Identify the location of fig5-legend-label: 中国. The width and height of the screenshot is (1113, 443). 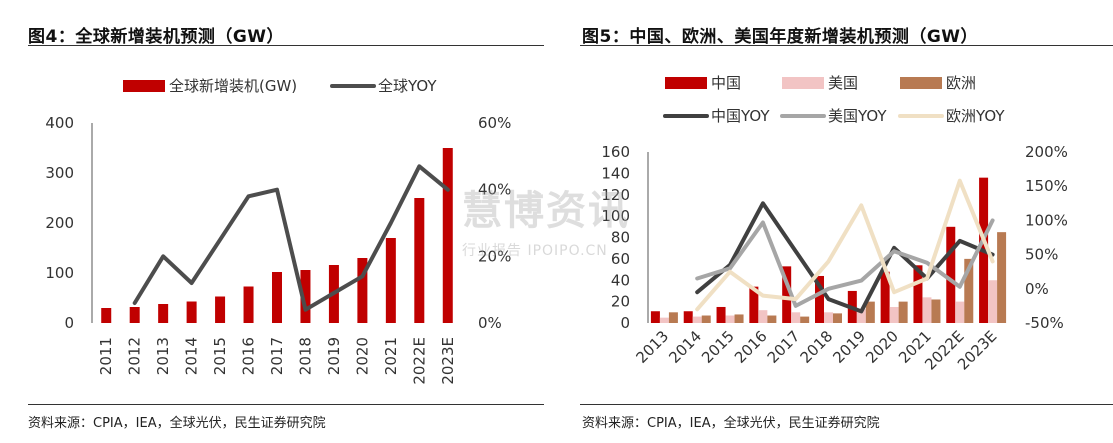
(726, 83).